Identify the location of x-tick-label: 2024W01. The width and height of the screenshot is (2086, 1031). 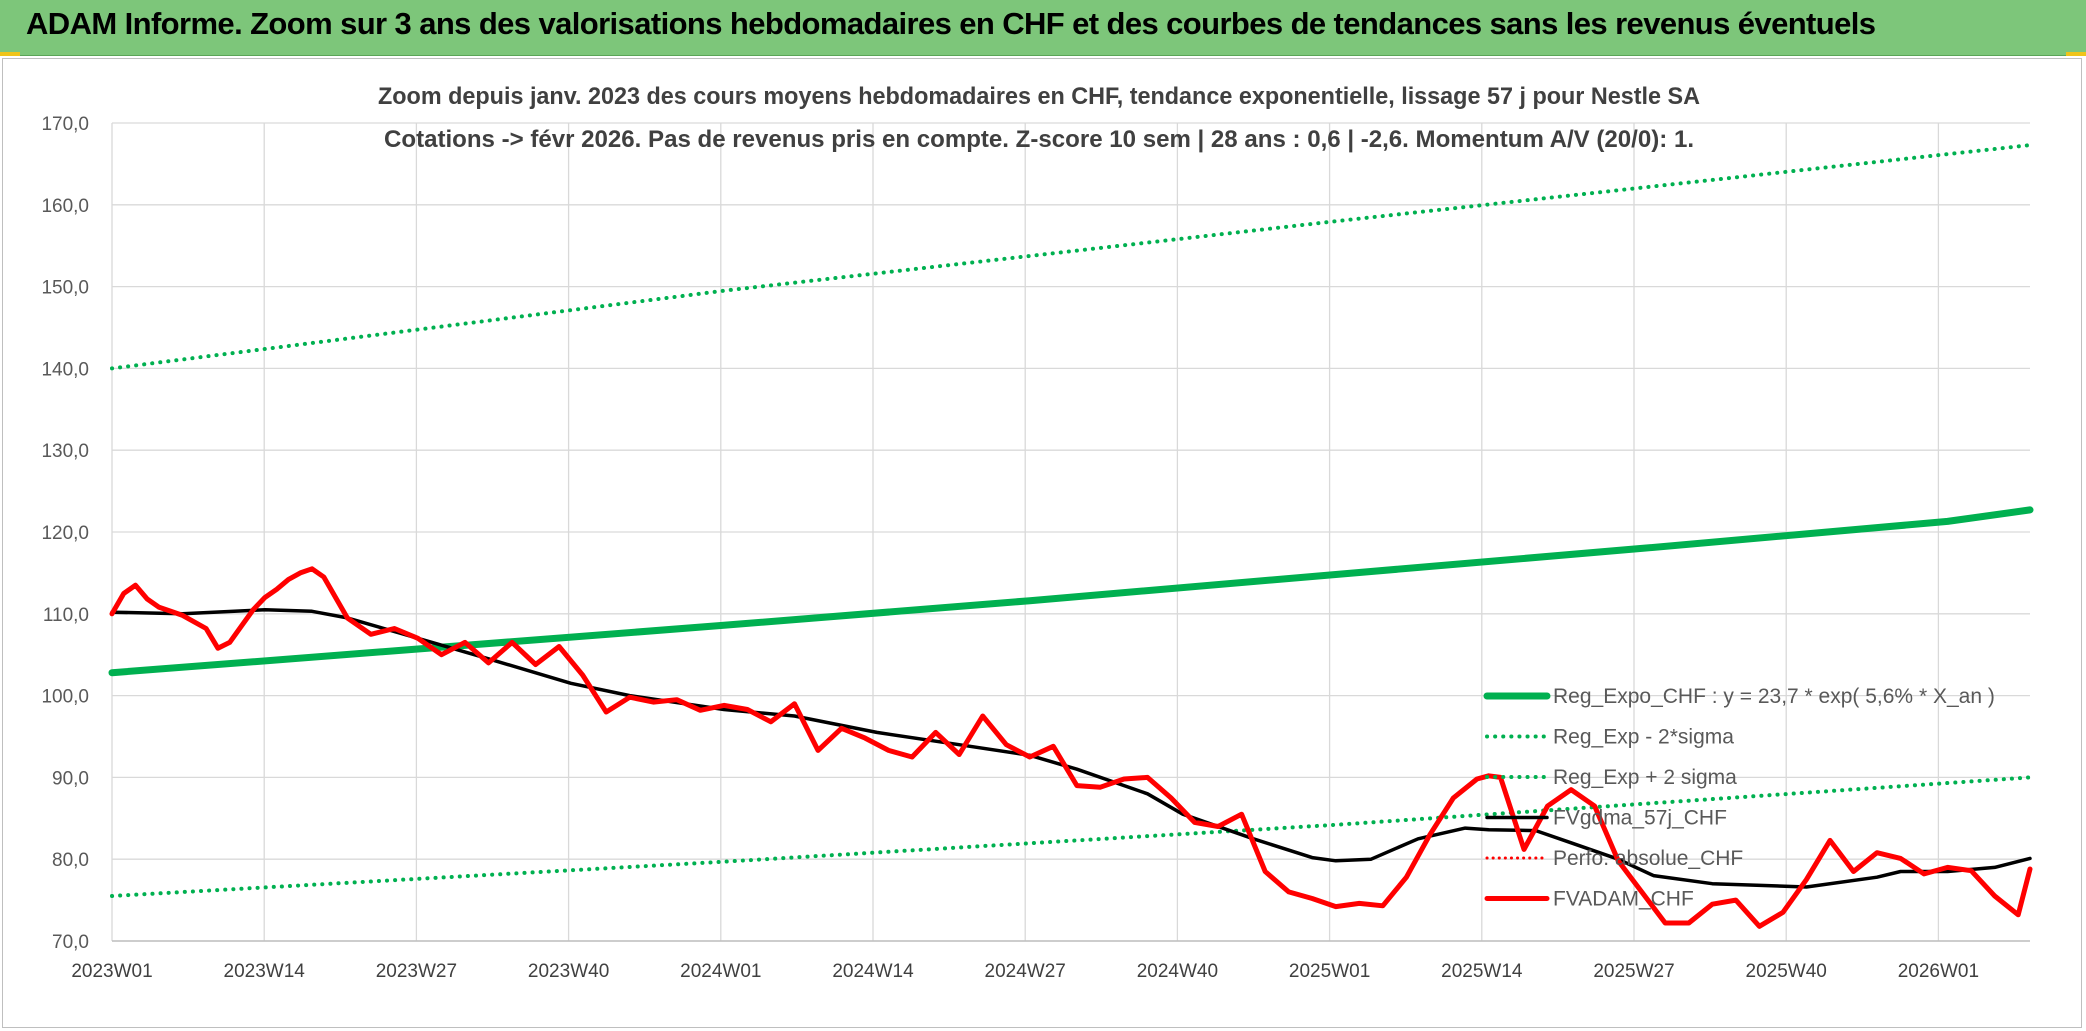
(720, 971).